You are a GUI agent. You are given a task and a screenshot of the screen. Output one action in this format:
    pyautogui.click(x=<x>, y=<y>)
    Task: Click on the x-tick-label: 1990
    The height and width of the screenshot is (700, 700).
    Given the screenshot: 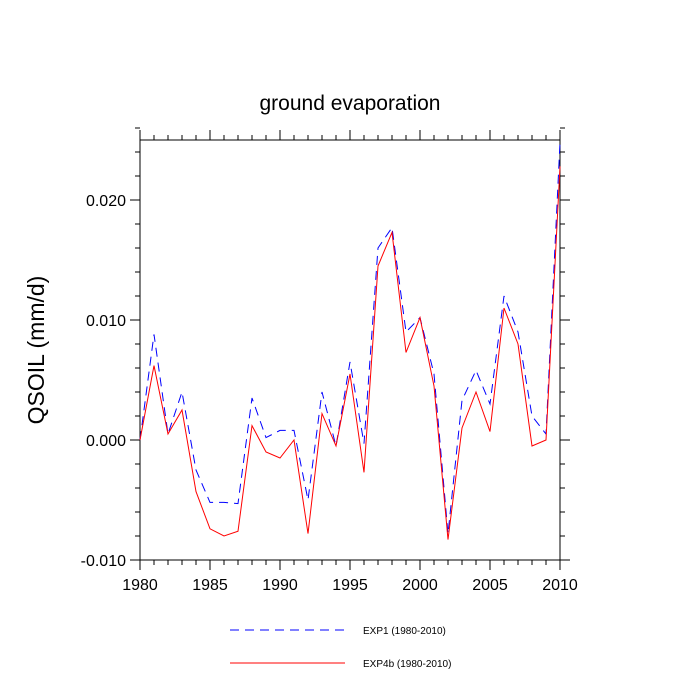 What is the action you would take?
    pyautogui.click(x=280, y=585)
    